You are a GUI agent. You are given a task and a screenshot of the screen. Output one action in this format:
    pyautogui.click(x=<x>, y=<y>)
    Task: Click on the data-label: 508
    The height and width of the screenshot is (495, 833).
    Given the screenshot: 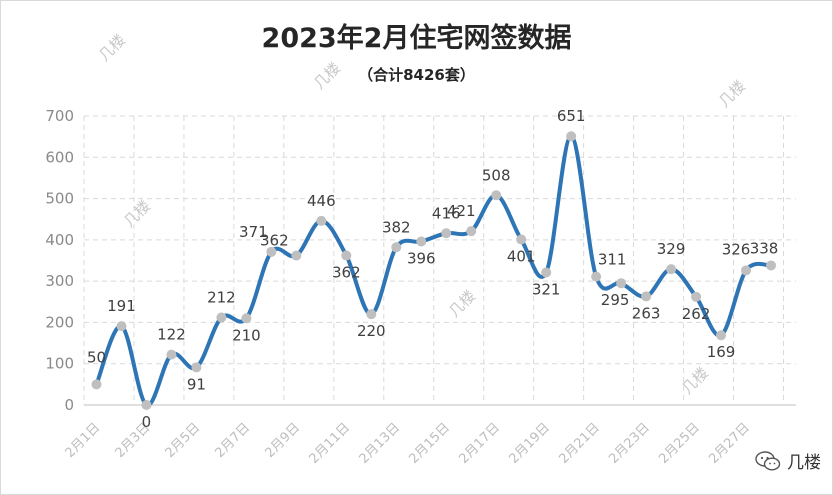 What is the action you would take?
    pyautogui.click(x=496, y=175)
    